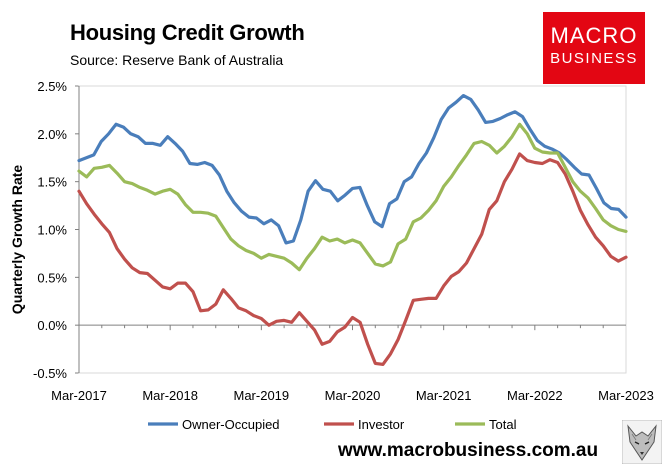  Describe the element at coordinates (231, 424) in the screenshot. I see `legend-label: Owner-Occupied` at that location.